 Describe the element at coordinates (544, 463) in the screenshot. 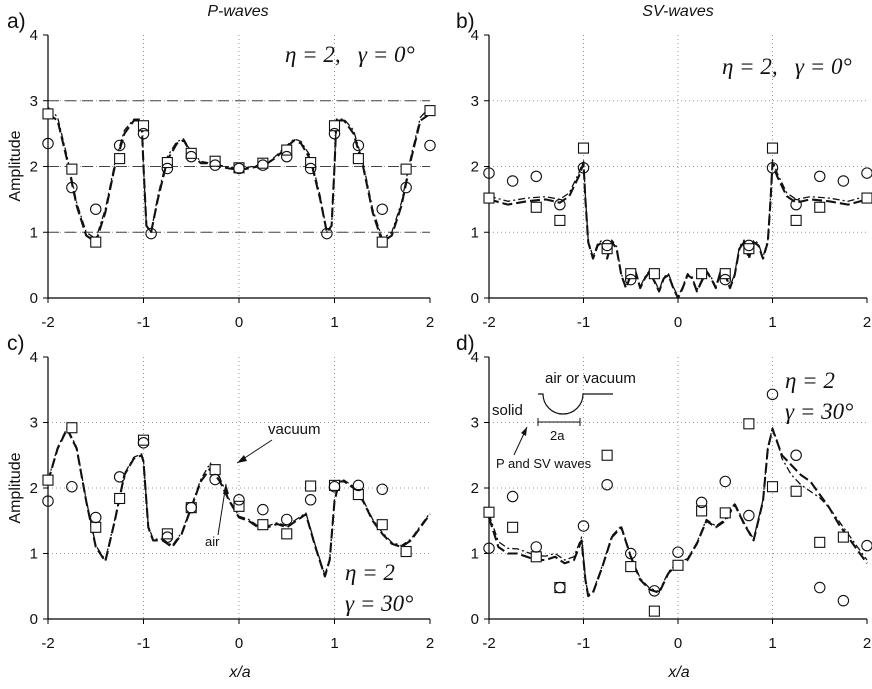

I see `inset-p-and-sv-waves: P and SV waves` at that location.